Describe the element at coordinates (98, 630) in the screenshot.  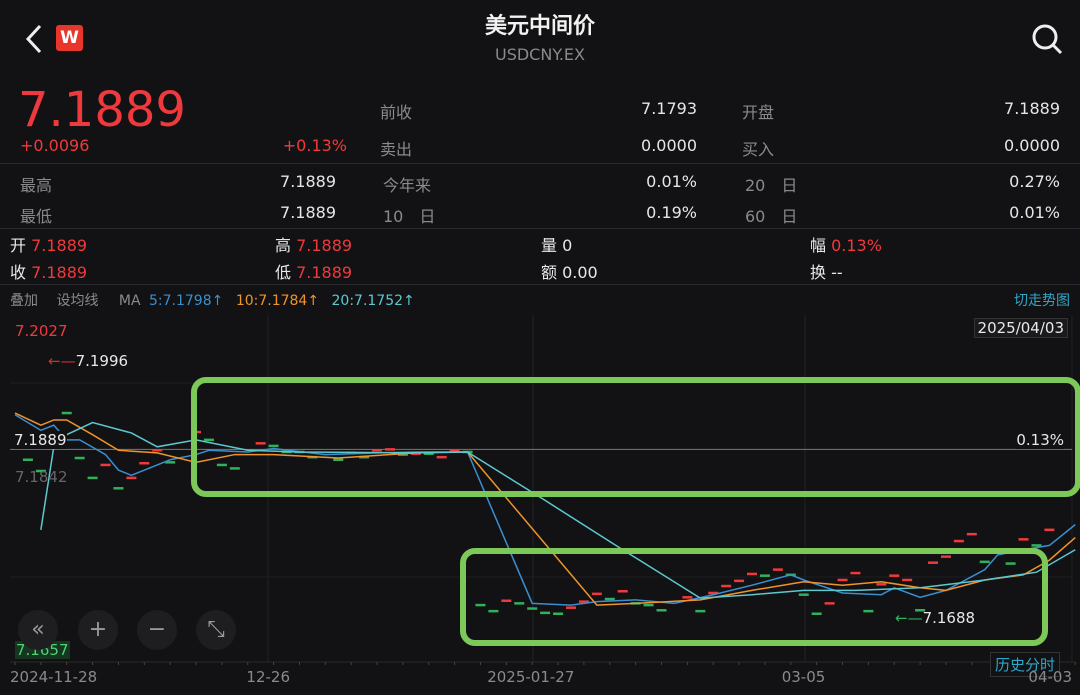
I see `zoom-in-button: +` at that location.